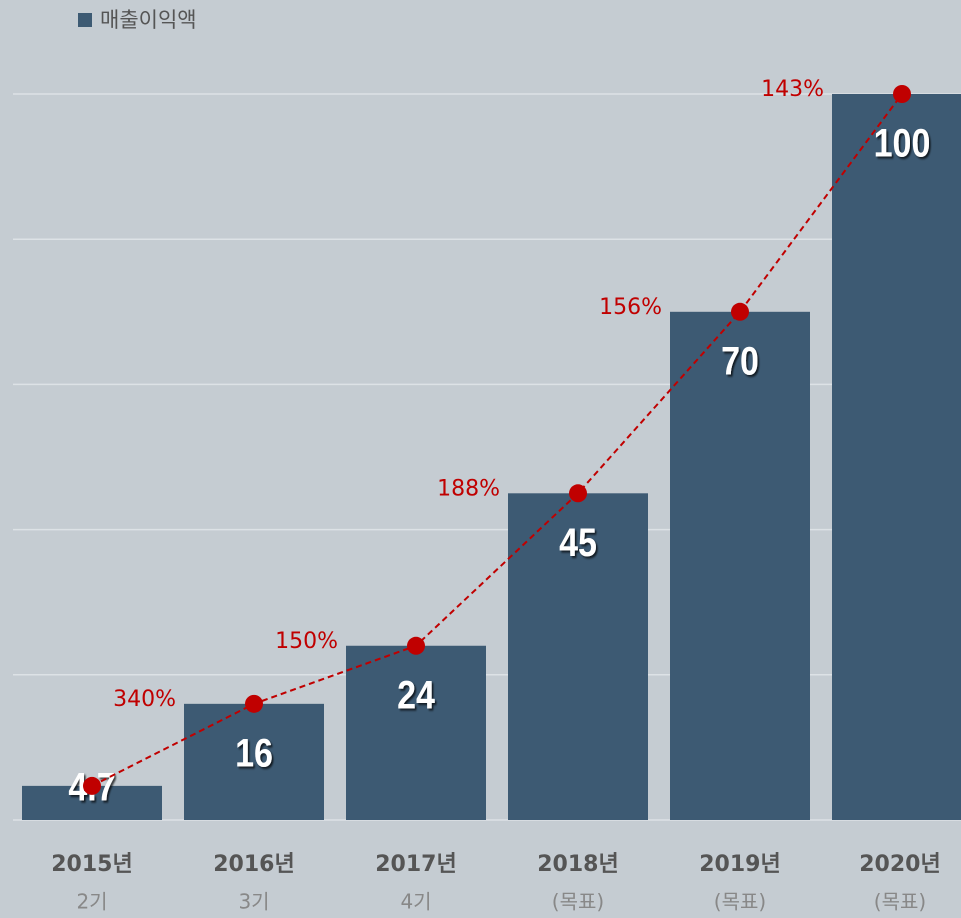 Image resolution: width=961 pixels, height=918 pixels. I want to click on x-tick-label: 2015년, so click(91, 864).